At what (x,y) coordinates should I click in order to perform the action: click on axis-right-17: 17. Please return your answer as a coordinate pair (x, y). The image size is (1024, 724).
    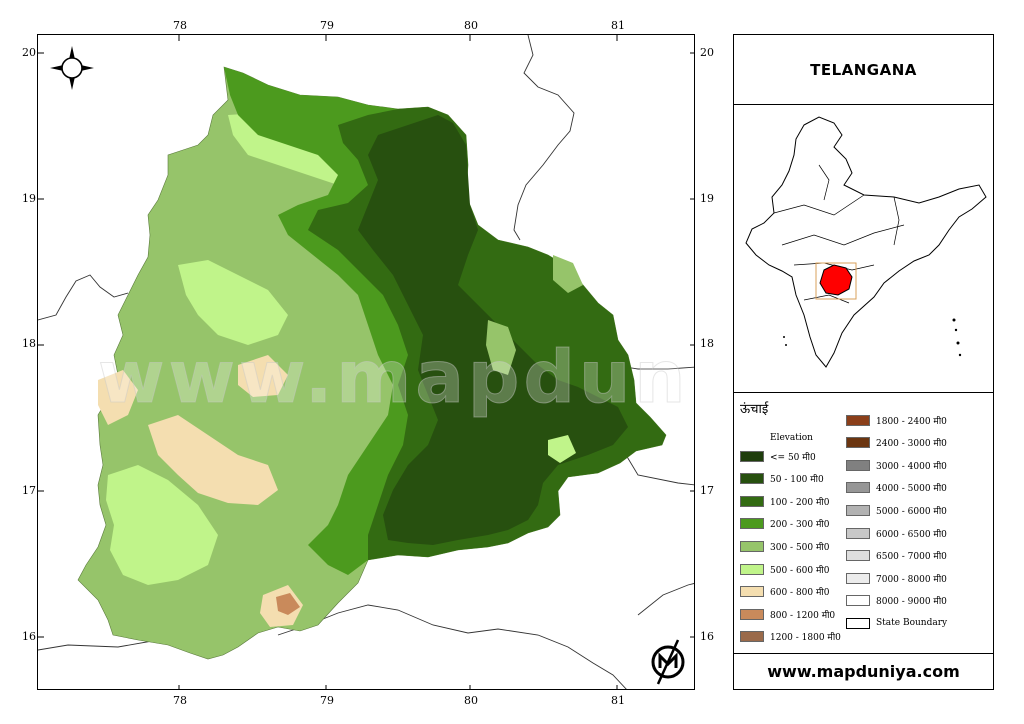
    Looking at the image, I should click on (707, 490).